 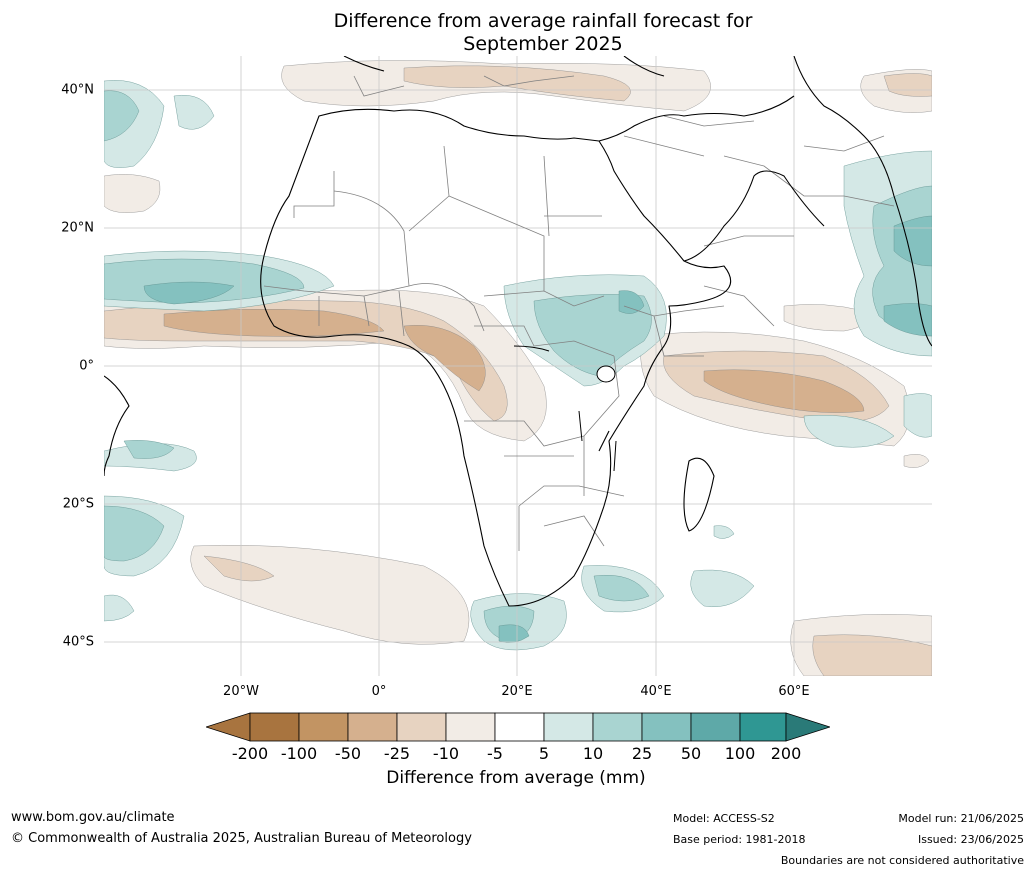 I want to click on colorbar-tick: 200, so click(x=786, y=753).